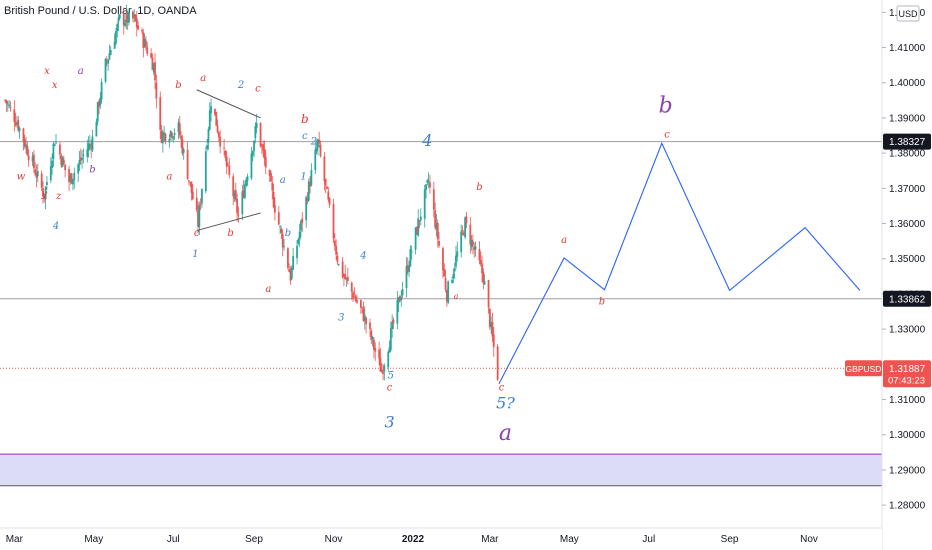  Describe the element at coordinates (426, 140) in the screenshot. I see `wave-label: 4` at that location.